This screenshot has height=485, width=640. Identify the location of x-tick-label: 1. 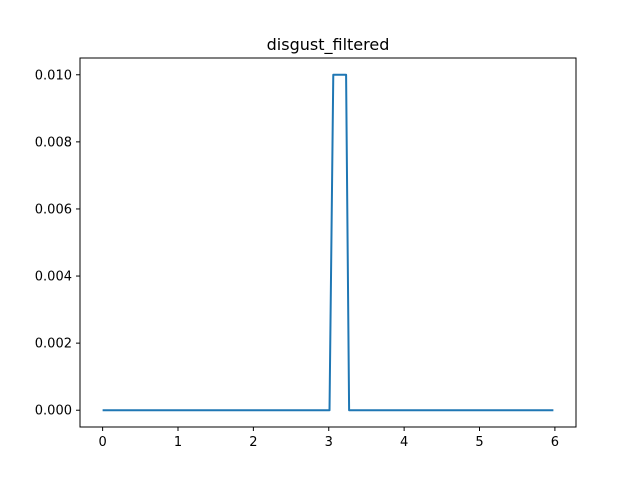
(178, 442).